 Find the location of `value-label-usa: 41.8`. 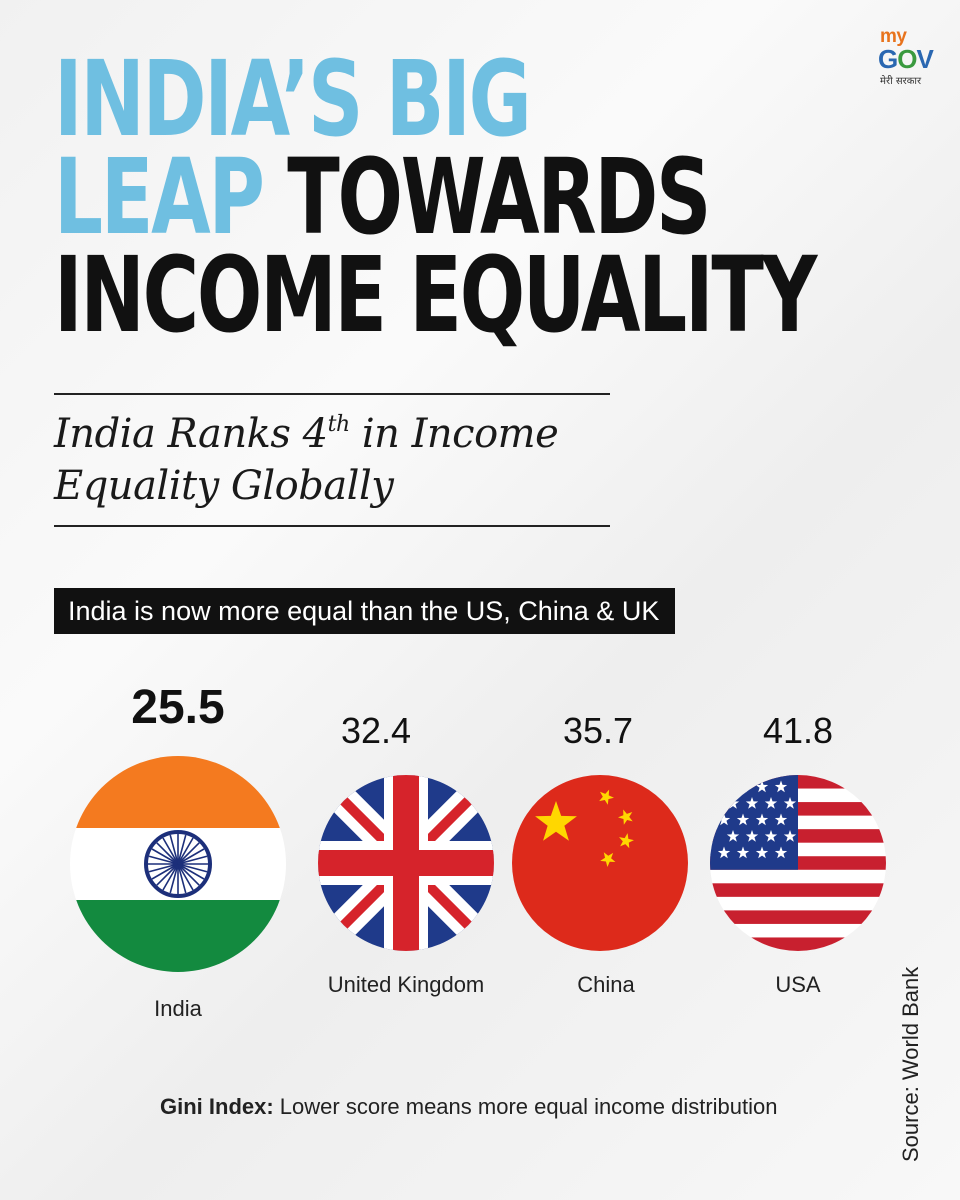

value-label-usa: 41.8 is located at coordinates (798, 730).